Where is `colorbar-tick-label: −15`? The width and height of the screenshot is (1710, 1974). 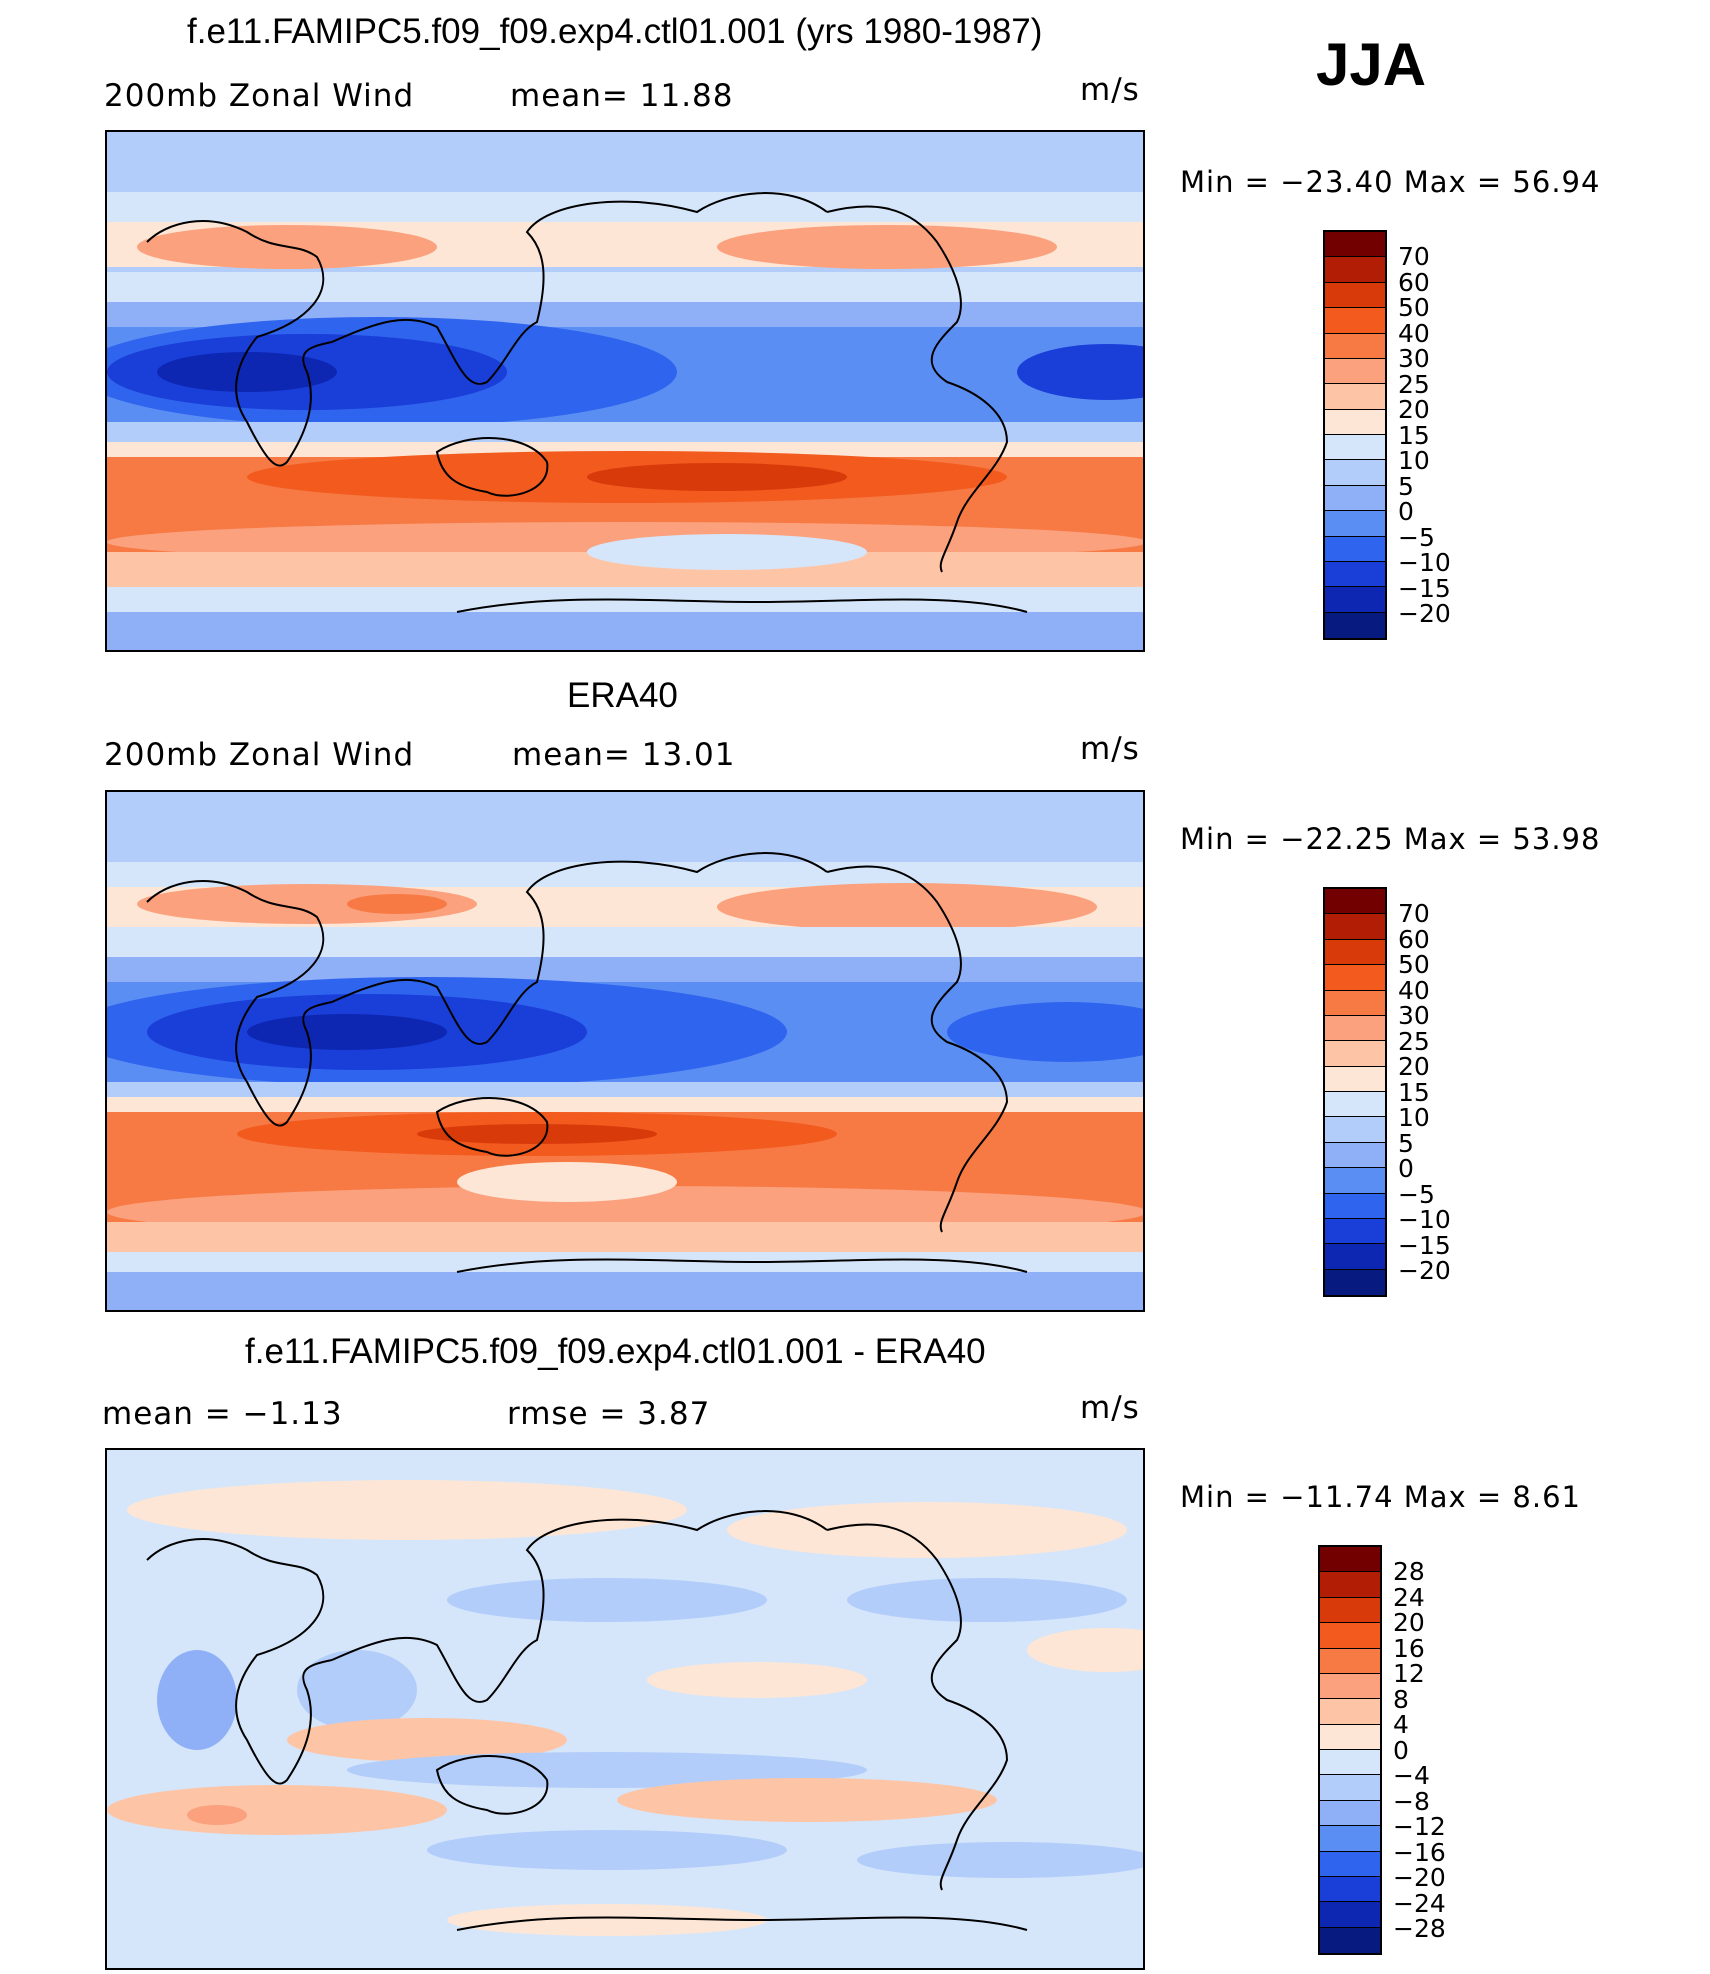 colorbar-tick-label: −15 is located at coordinates (1424, 588).